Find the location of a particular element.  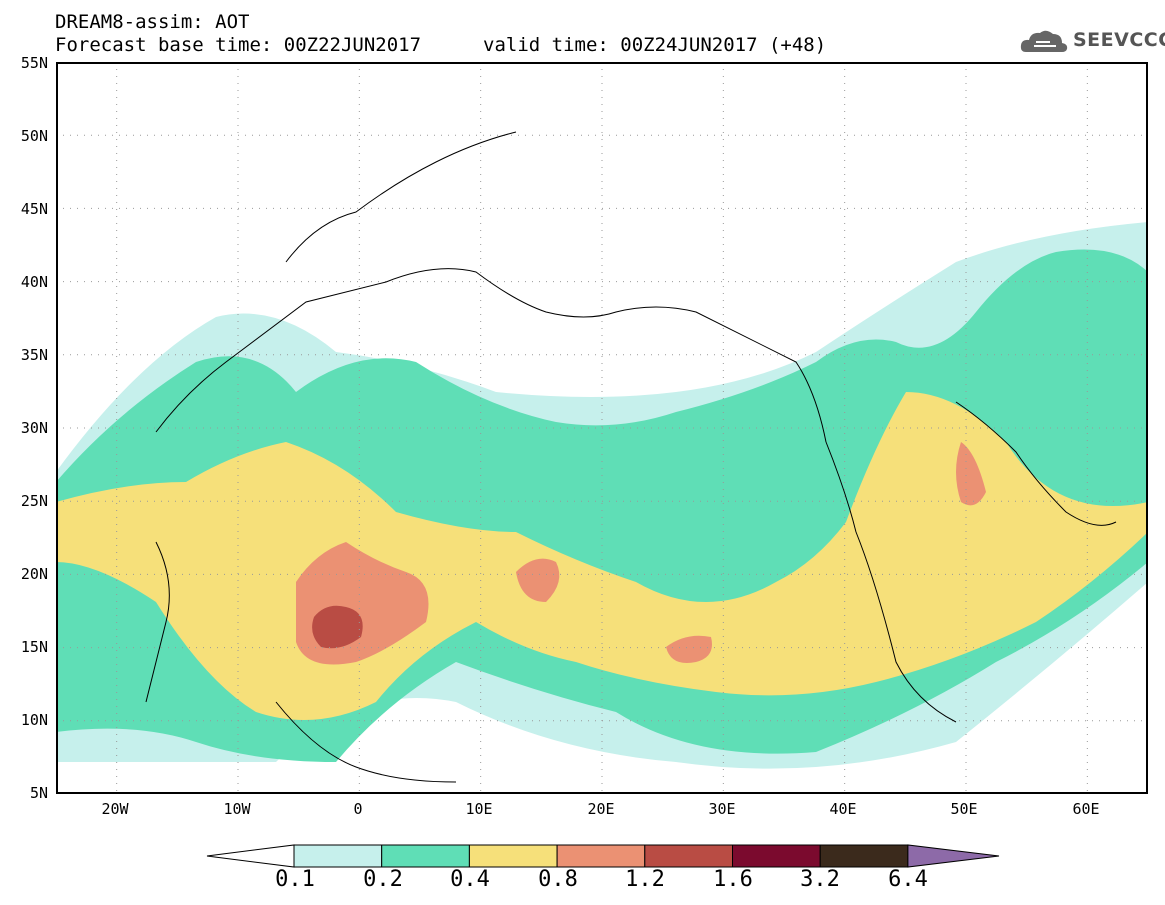

colorbar-high-end is located at coordinates (953, 856).